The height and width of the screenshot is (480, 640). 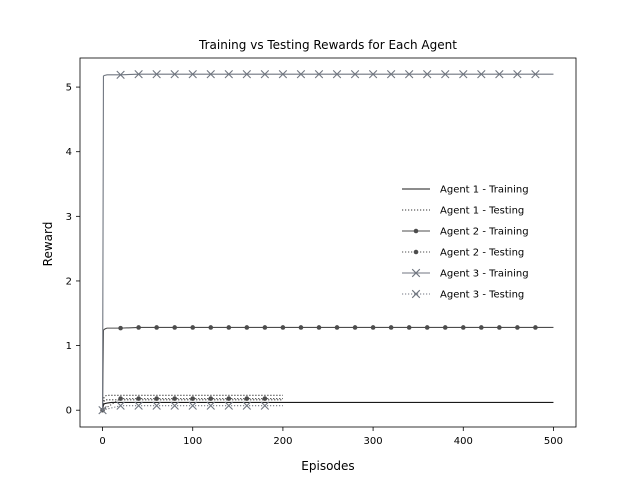 What do you see at coordinates (192, 441) in the screenshot?
I see `x-tick-label: 100` at bounding box center [192, 441].